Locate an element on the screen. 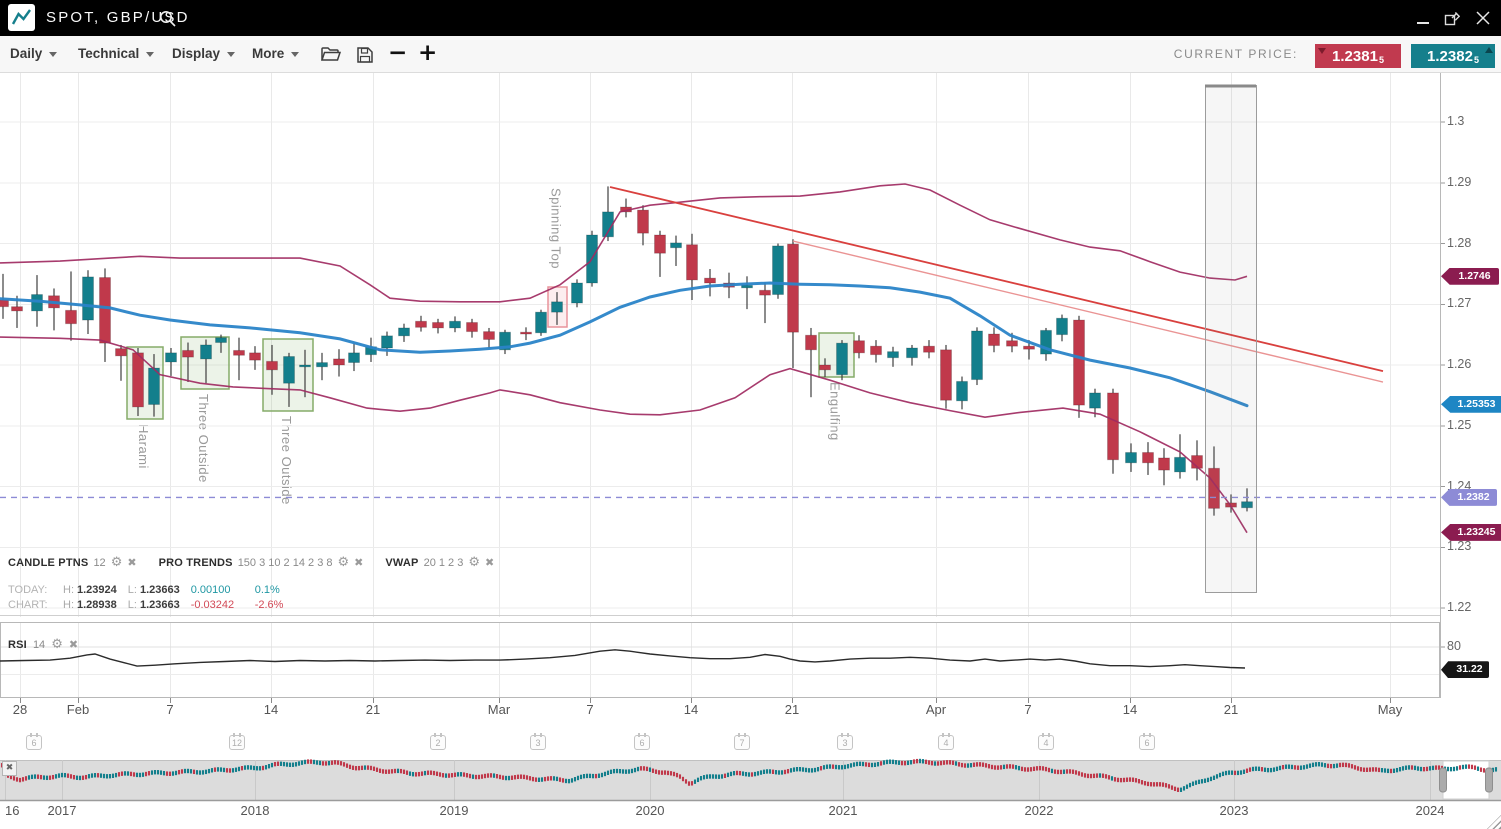 This screenshot has height=829, width=1501. date-tick-label: Mar is located at coordinates (499, 709).